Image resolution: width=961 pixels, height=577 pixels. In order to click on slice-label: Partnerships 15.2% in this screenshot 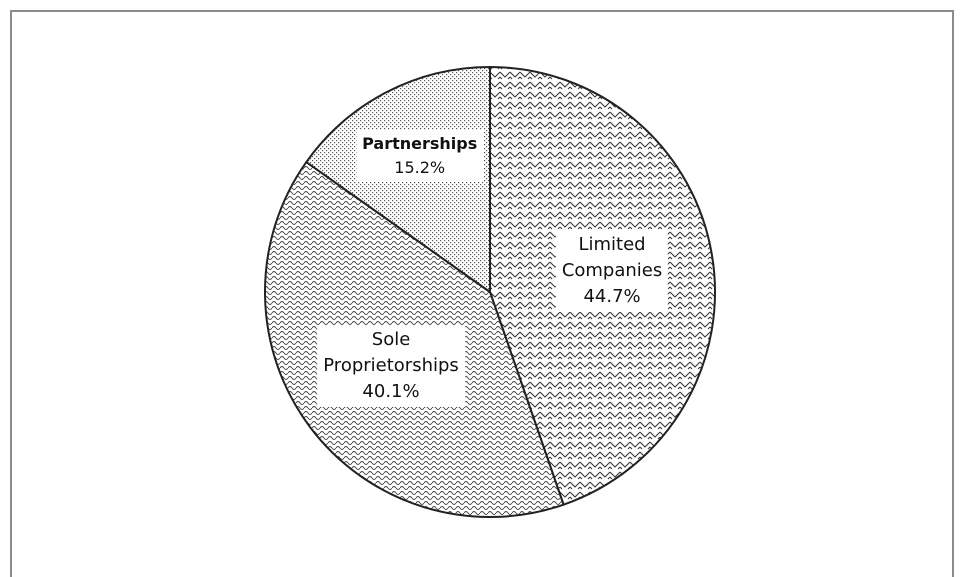, I will do `click(420, 156)`.